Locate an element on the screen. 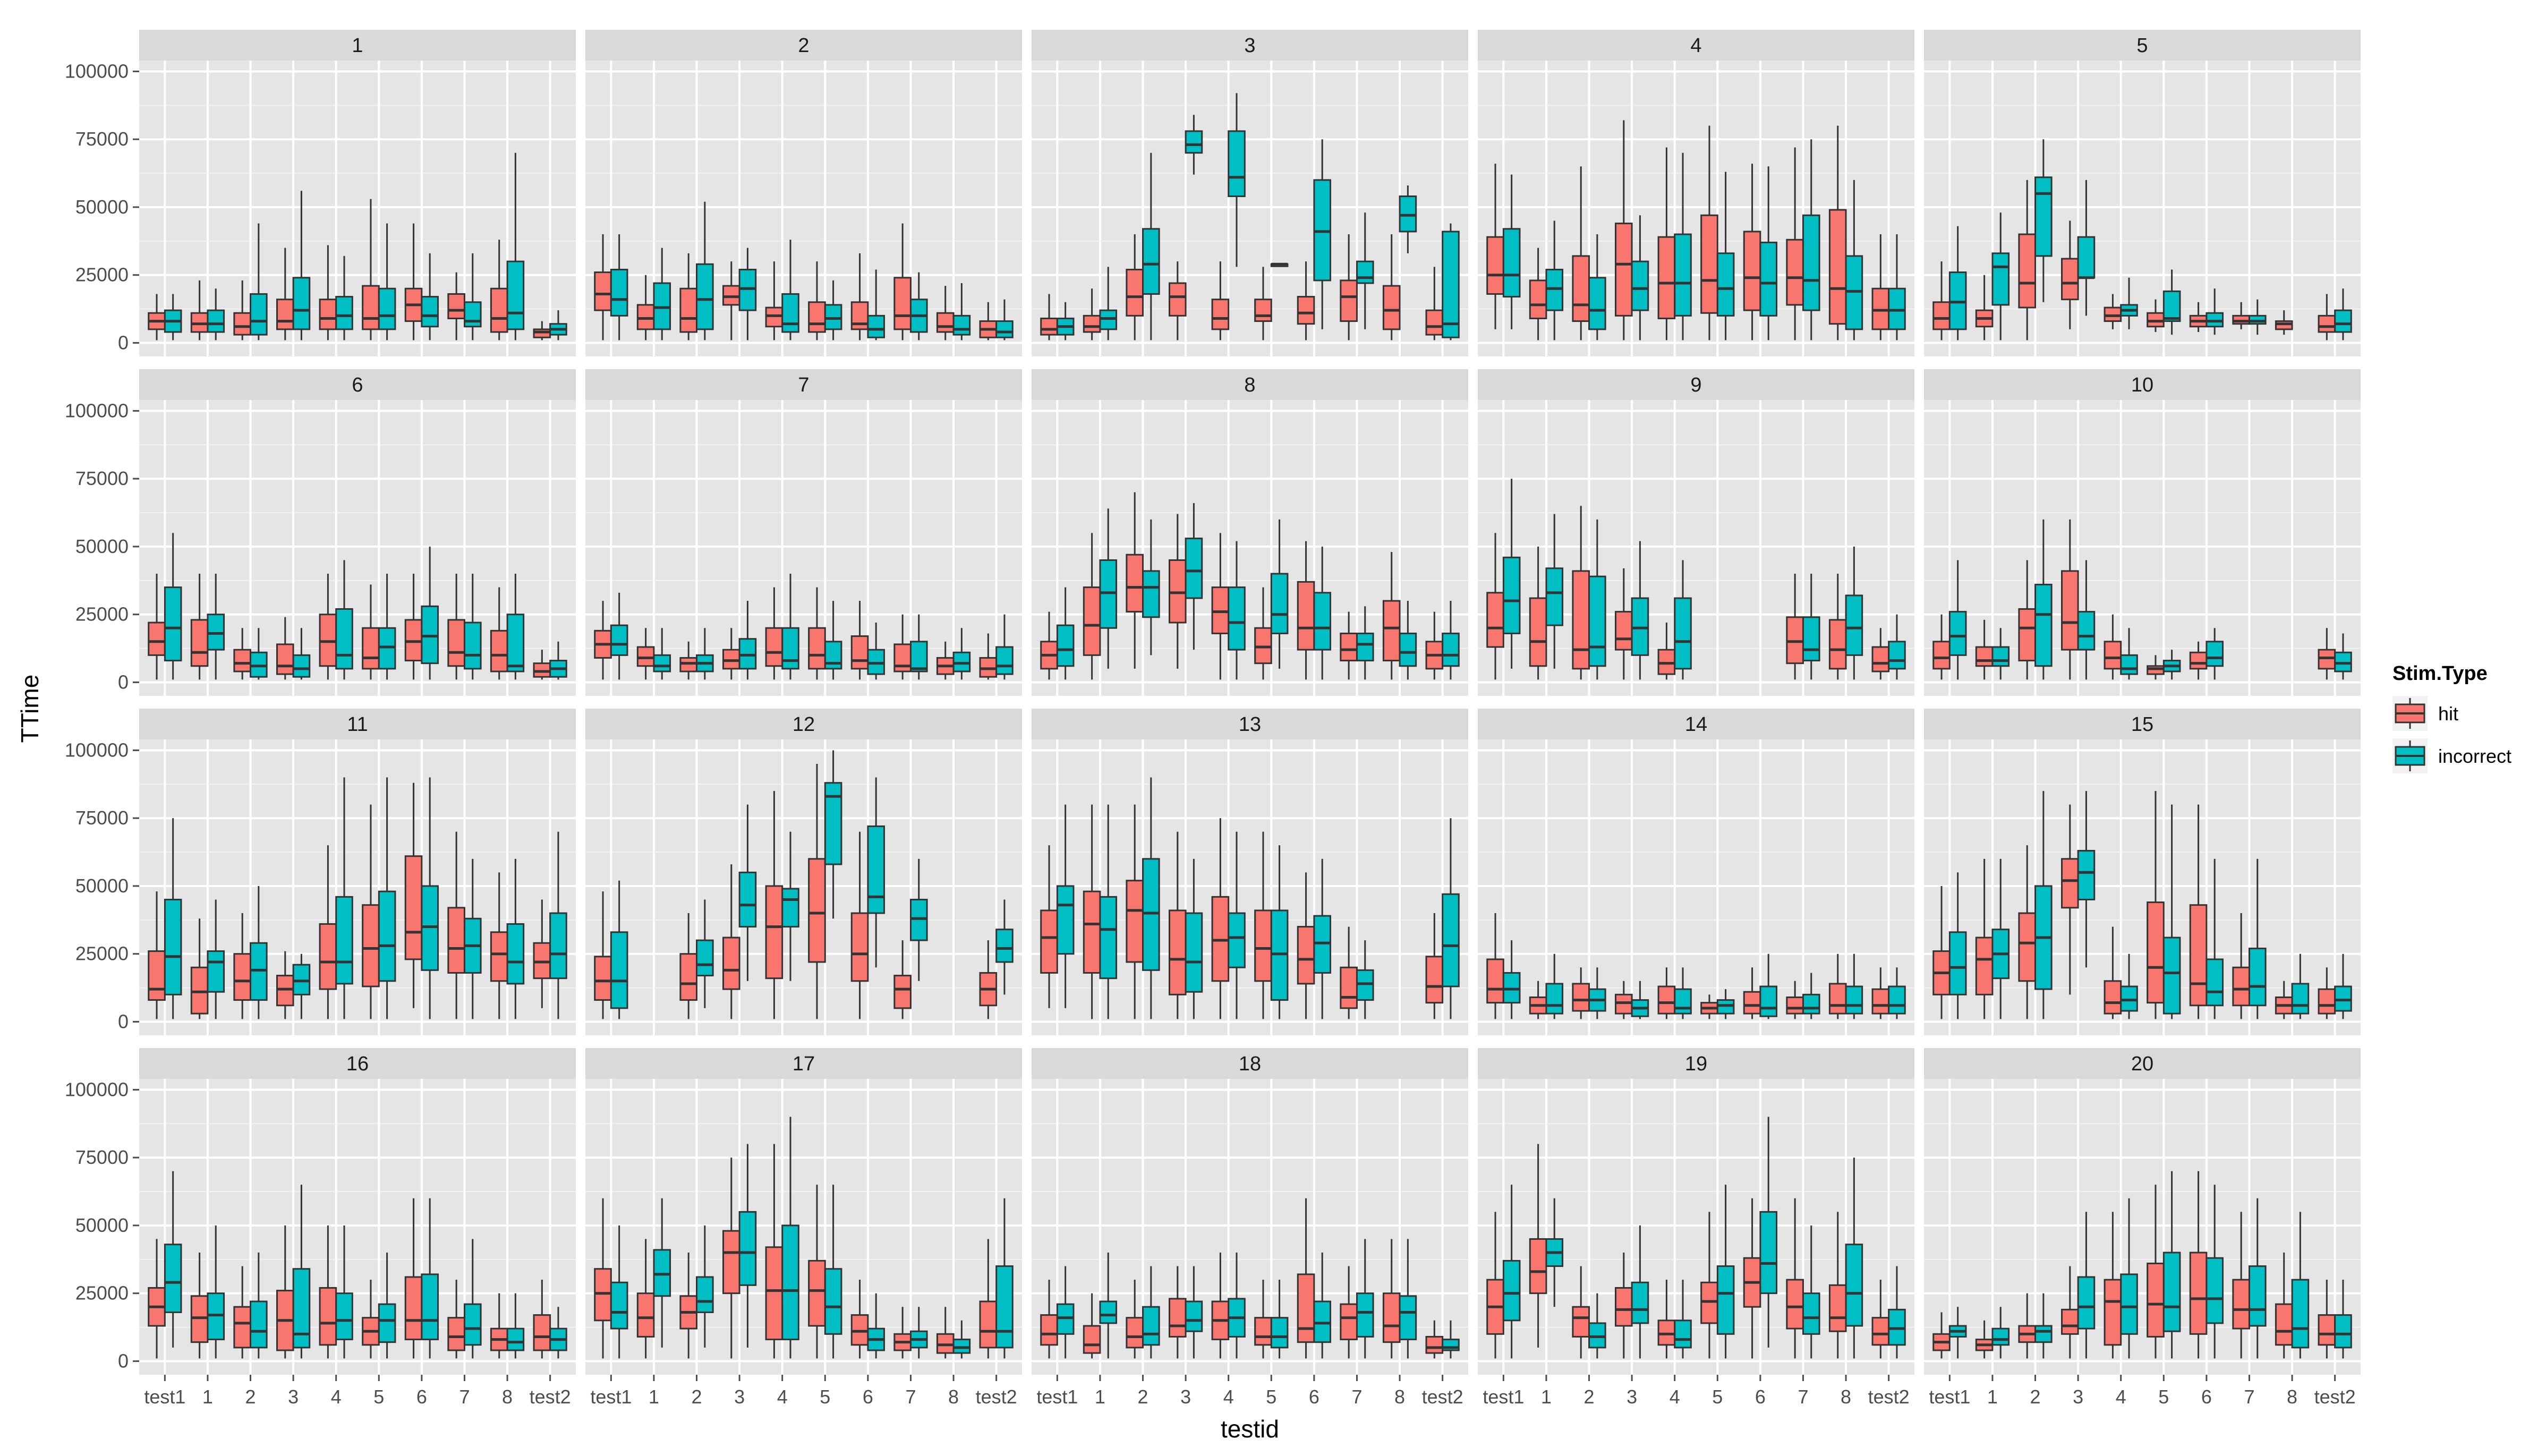  legend-title: Stim.Type is located at coordinates (2440, 674).